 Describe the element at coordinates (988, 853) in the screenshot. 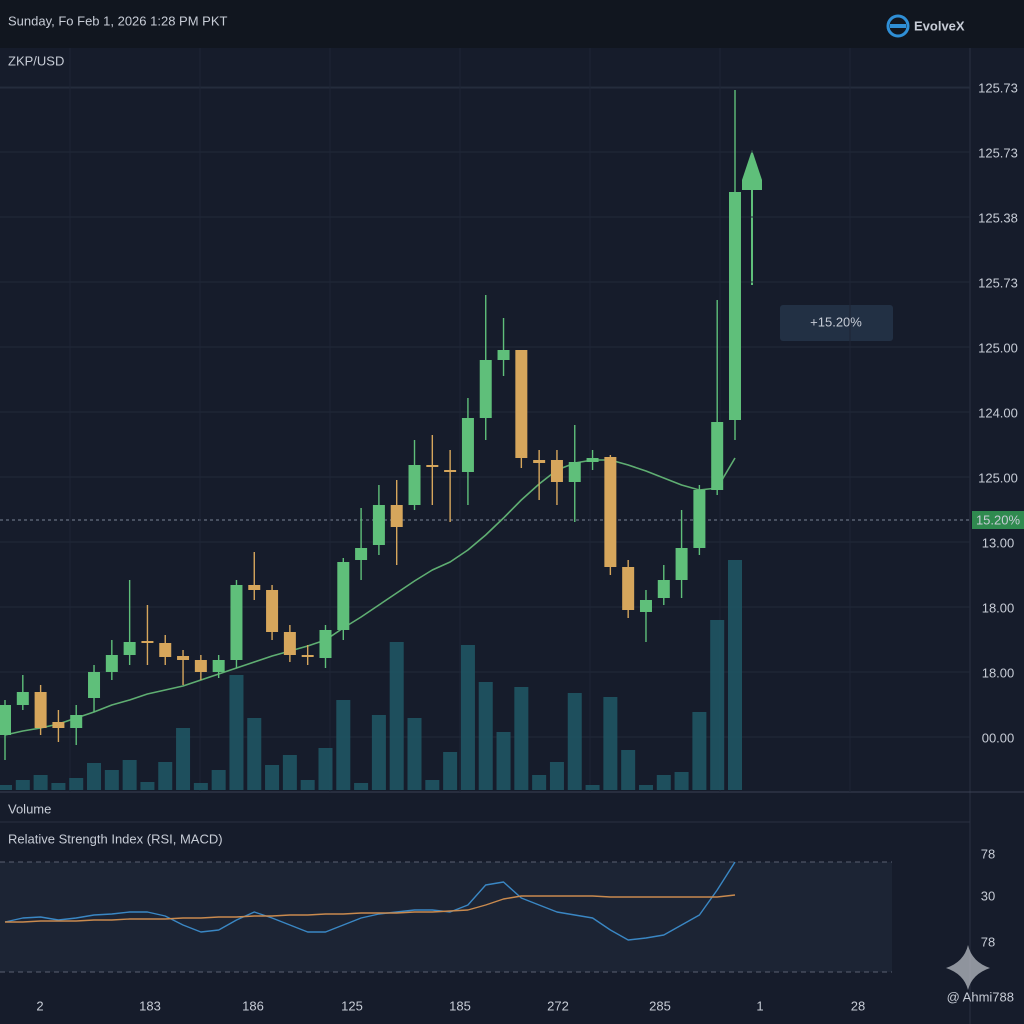

I see `indicator-tick-label: 78` at that location.